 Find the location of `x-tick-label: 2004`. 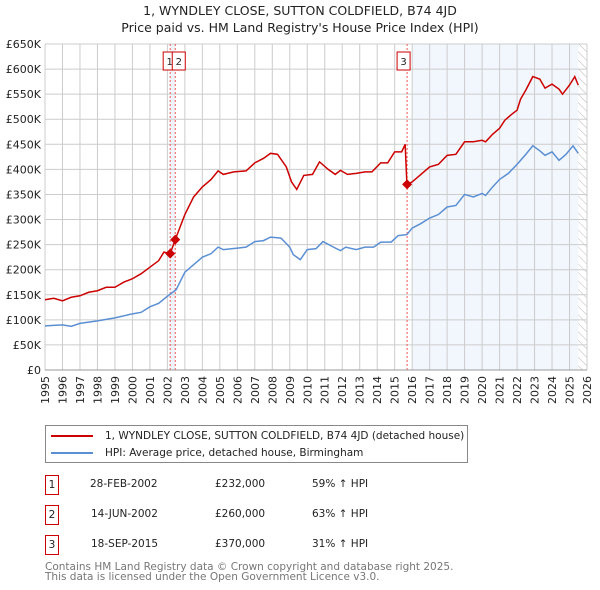

x-tick-label: 2004 is located at coordinates (202, 390).